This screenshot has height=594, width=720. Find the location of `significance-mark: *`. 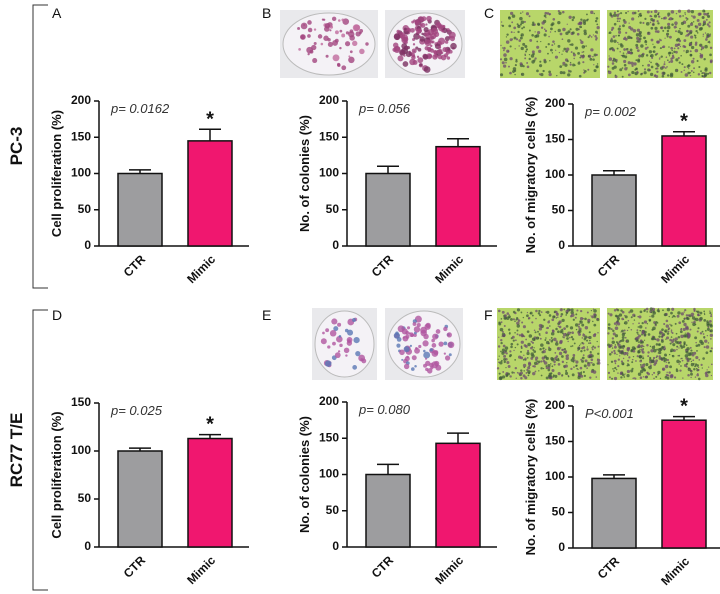

significance-mark: * is located at coordinates (684, 122).